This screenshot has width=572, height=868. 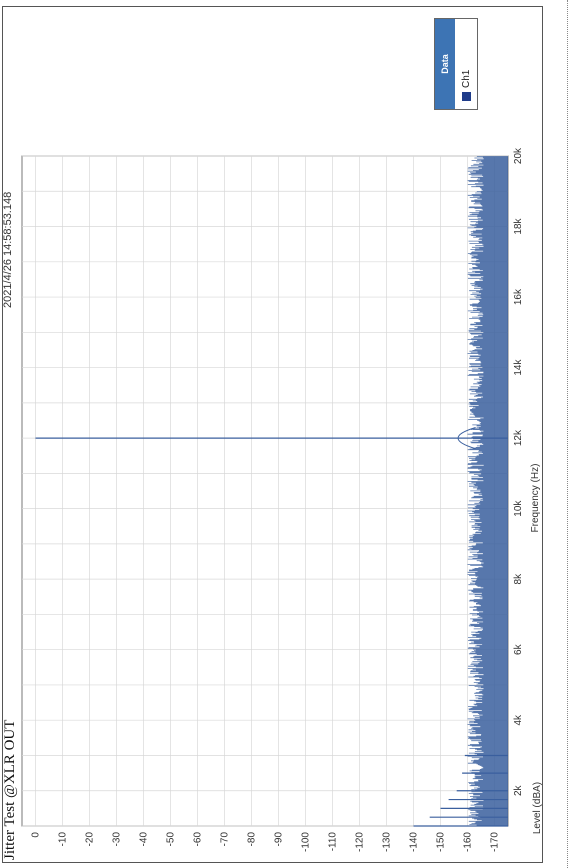 What do you see at coordinates (518, 579) in the screenshot?
I see `x-tick-label: 8k` at bounding box center [518, 579].